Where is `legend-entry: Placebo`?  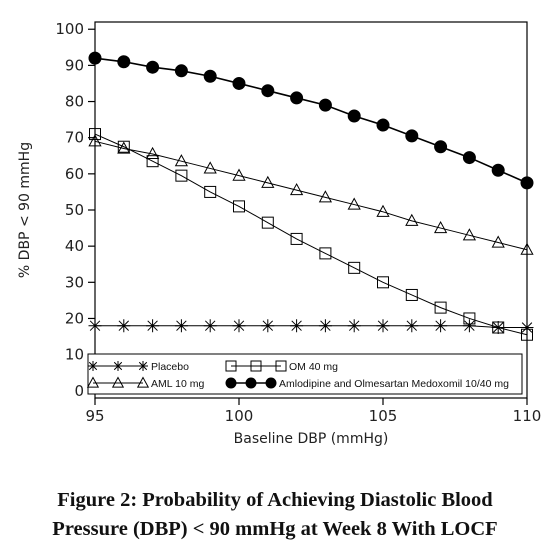
legend-entry: Placebo is located at coordinates (138, 367).